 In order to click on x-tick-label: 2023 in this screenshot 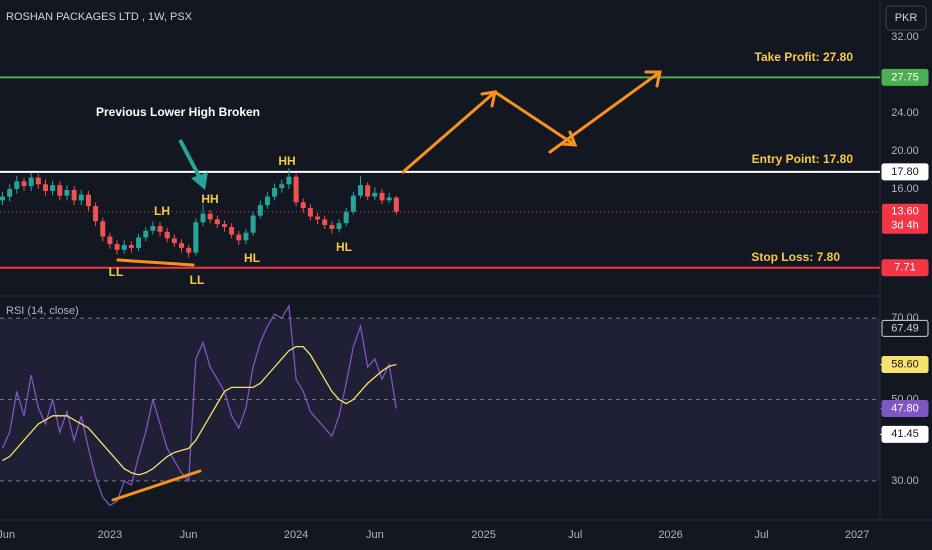, I will do `click(110, 535)`.